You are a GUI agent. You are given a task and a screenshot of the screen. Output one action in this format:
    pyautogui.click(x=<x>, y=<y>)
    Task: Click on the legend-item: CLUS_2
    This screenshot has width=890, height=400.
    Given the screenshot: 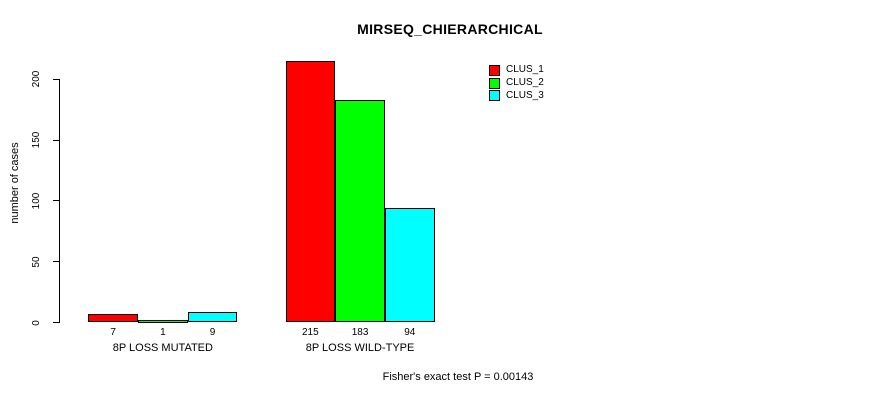 What is the action you would take?
    pyautogui.click(x=516, y=83)
    